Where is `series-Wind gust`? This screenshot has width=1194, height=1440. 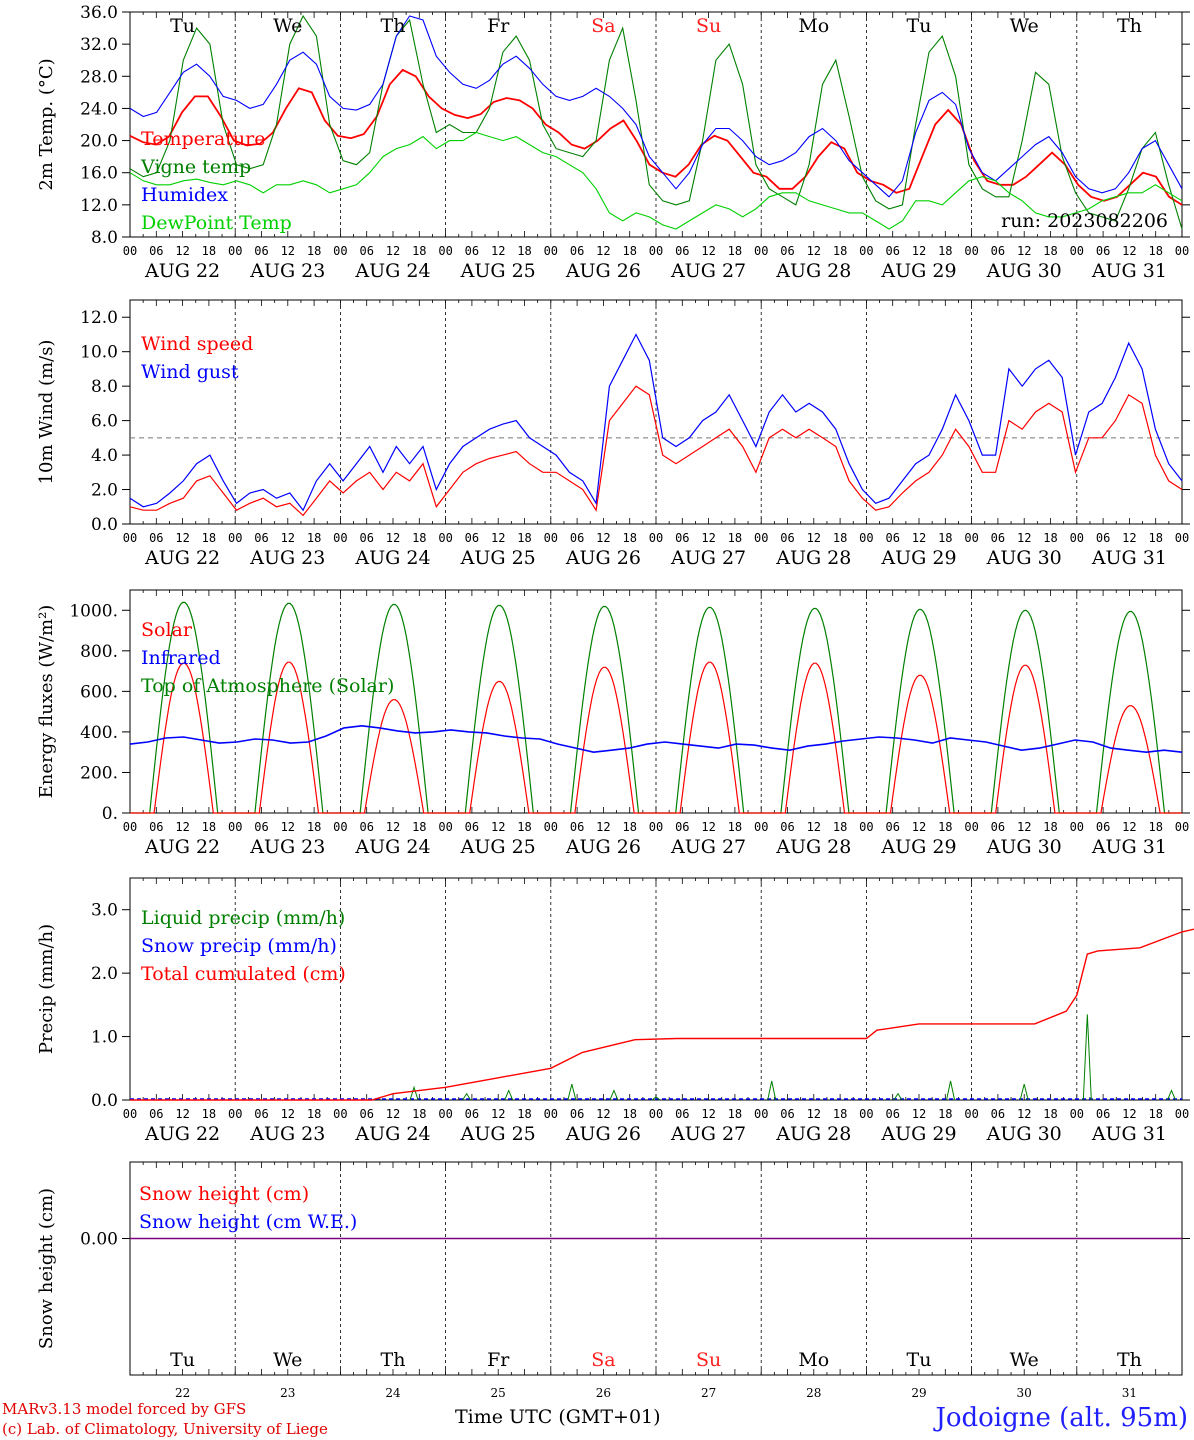
series-Wind gust is located at coordinates (656, 422).